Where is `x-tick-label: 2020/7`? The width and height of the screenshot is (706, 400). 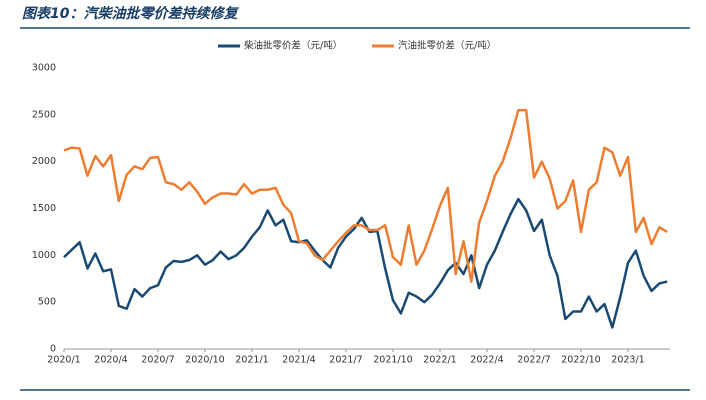
x-tick-label: 2020/7 is located at coordinates (157, 360).